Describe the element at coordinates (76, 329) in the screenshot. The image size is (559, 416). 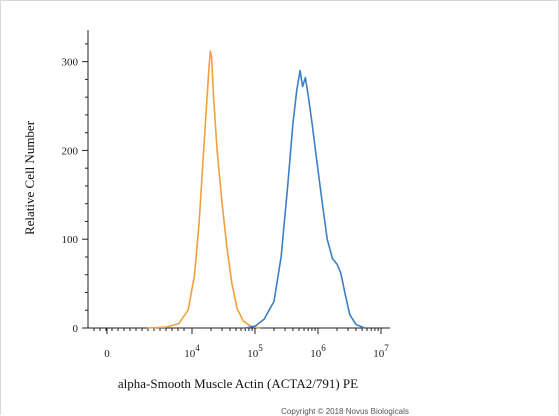
I see `y-tick-label: 0` at that location.